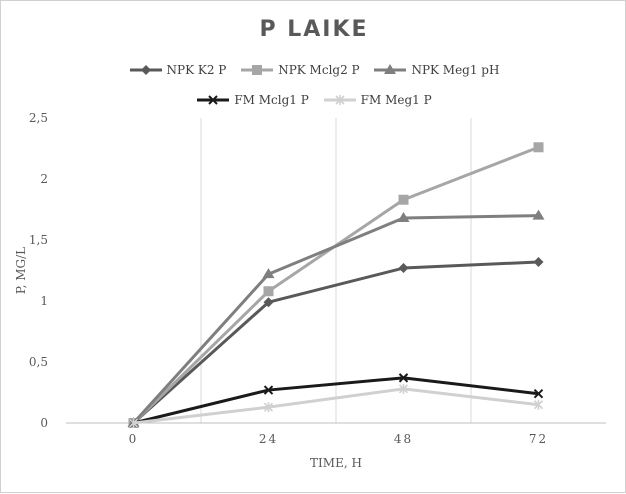  I want to click on legend-swatch-npk-meg1, so click(390, 69).